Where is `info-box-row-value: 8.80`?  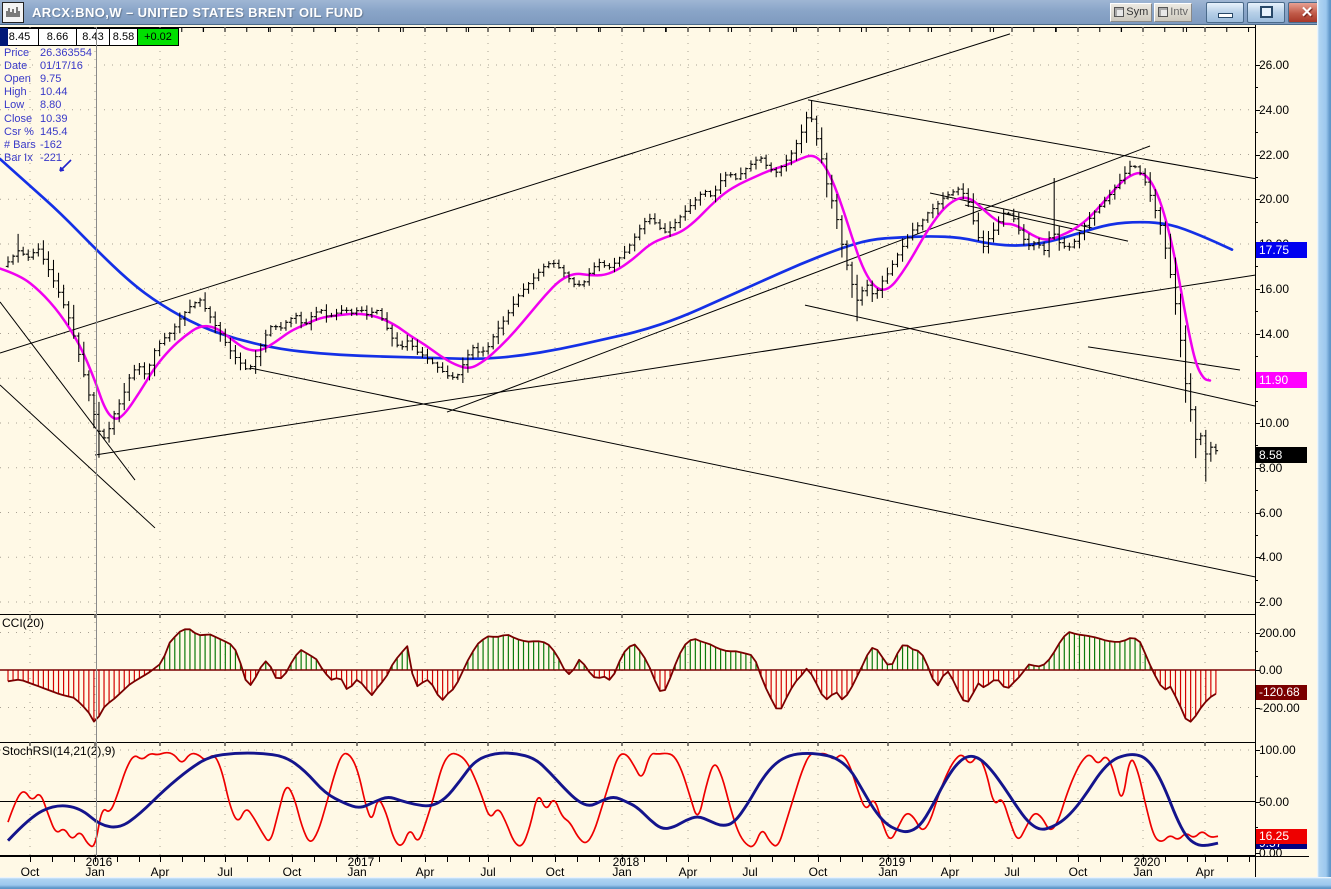
info-box-row-value: 8.80 is located at coordinates (51, 105).